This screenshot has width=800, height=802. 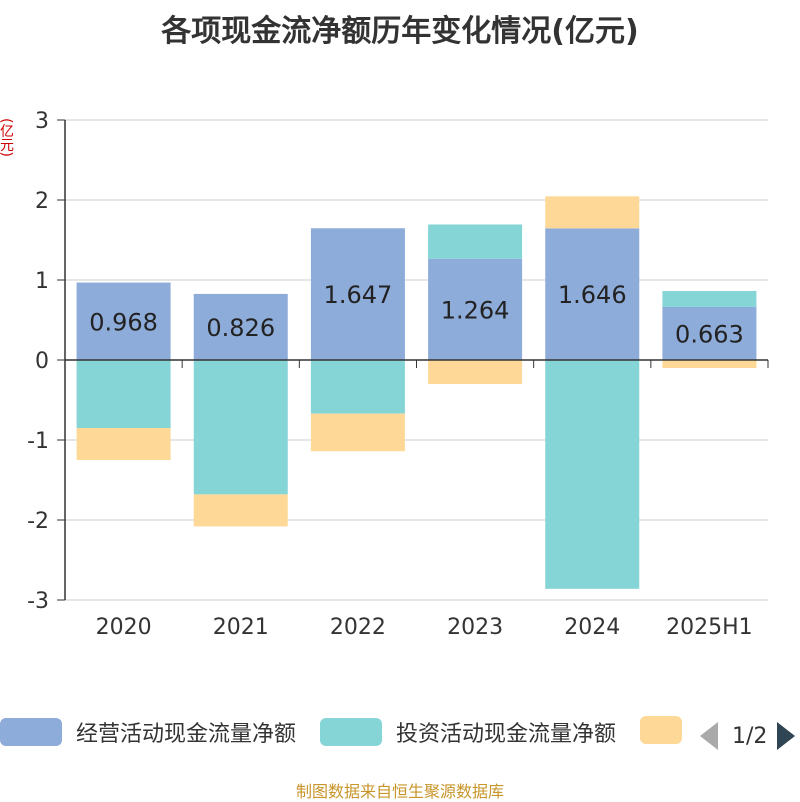 I want to click on x-tick-label: 2020, so click(x=124, y=627).